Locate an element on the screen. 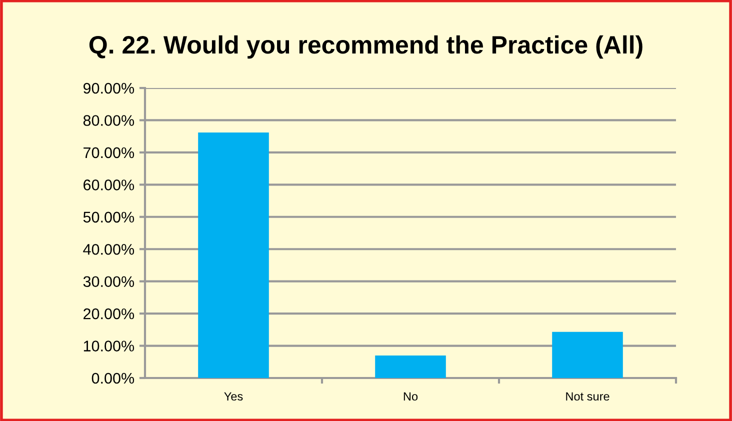 The image size is (732, 421). chart-title: Q. 22. Would you recommend the Practice (All) is located at coordinates (365, 47).